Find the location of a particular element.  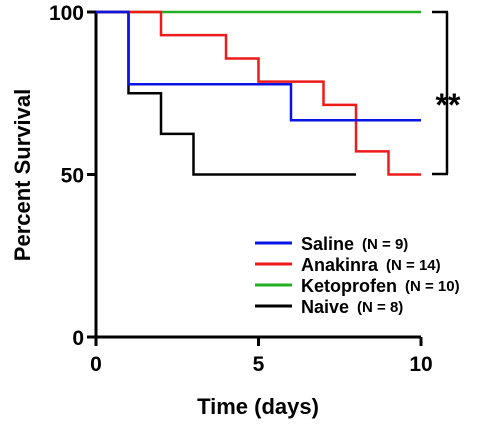

x-axis-title: Time (days) is located at coordinates (258, 406).